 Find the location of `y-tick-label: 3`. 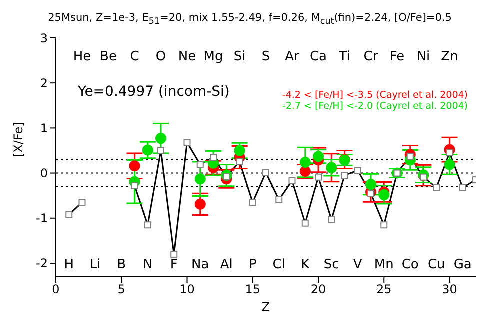

y-tick-label: 3 is located at coordinates (44, 38).